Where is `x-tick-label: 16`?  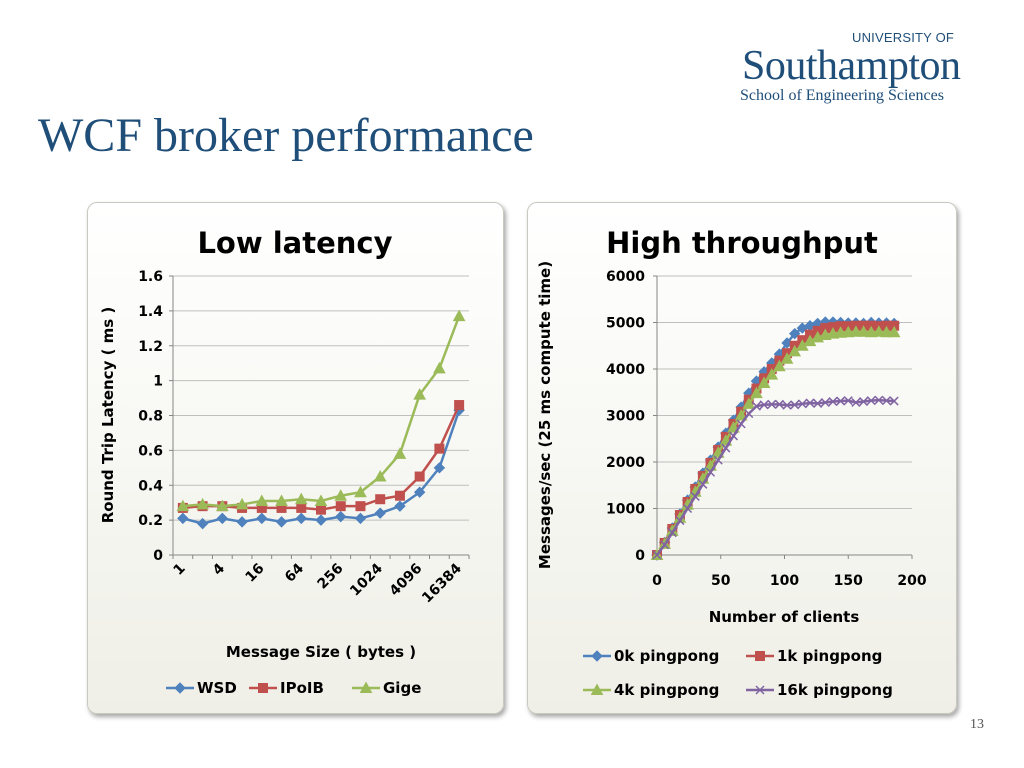
x-tick-label: 16 is located at coordinates (255, 573).